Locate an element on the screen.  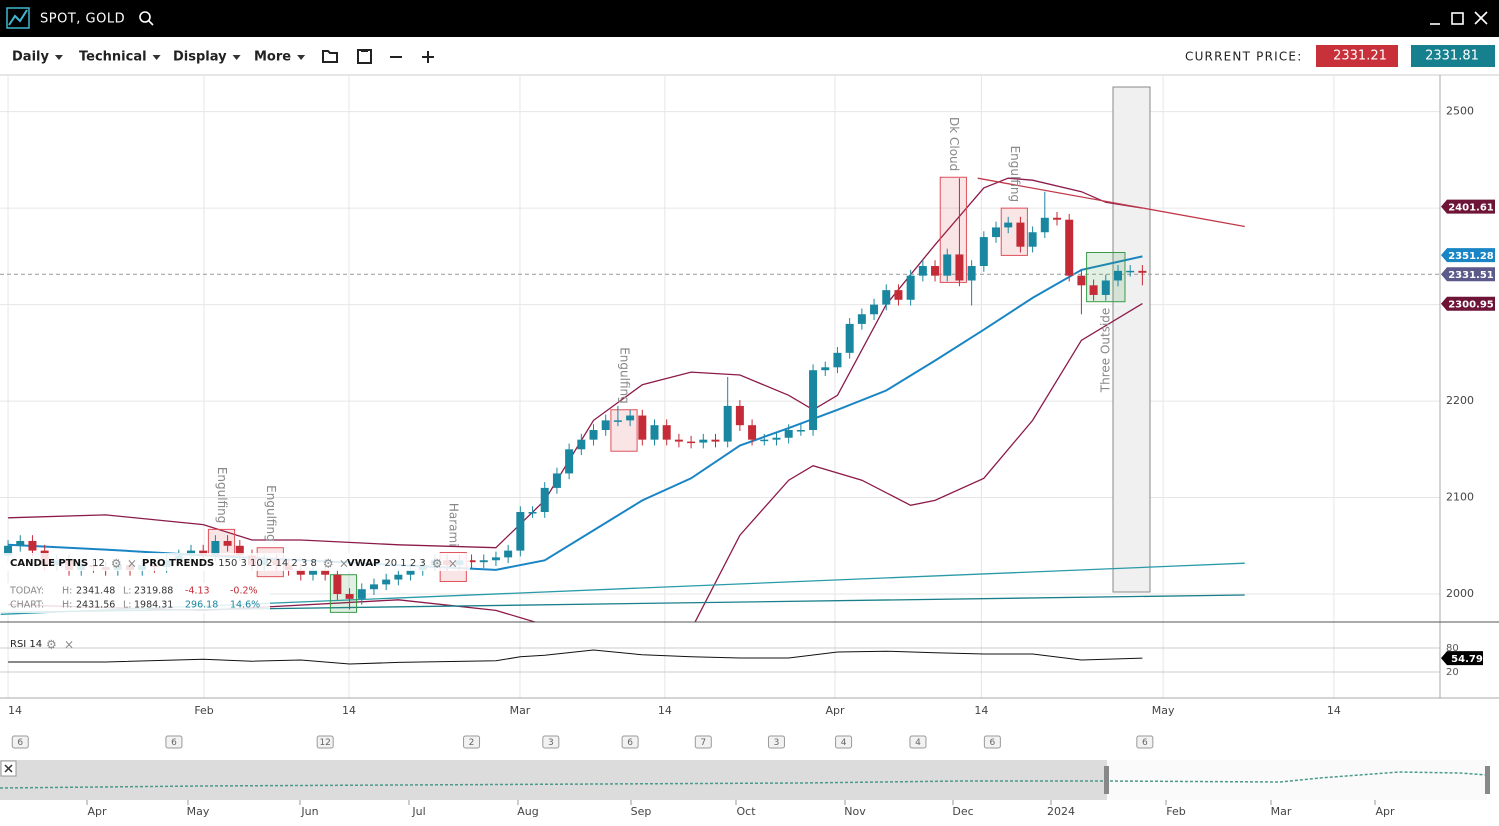
legend-bg is located at coordinates (235, 562).